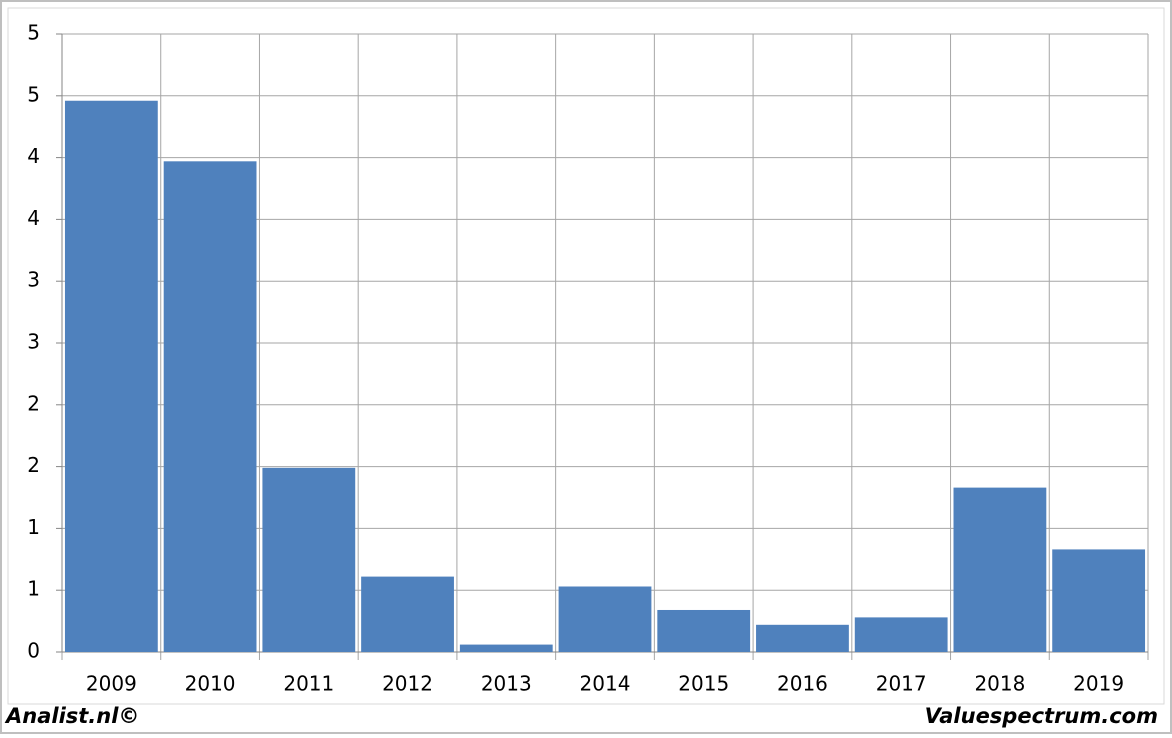 The width and height of the screenshot is (1172, 738). What do you see at coordinates (33, 651) in the screenshot?
I see `y-tick-label: 0` at bounding box center [33, 651].